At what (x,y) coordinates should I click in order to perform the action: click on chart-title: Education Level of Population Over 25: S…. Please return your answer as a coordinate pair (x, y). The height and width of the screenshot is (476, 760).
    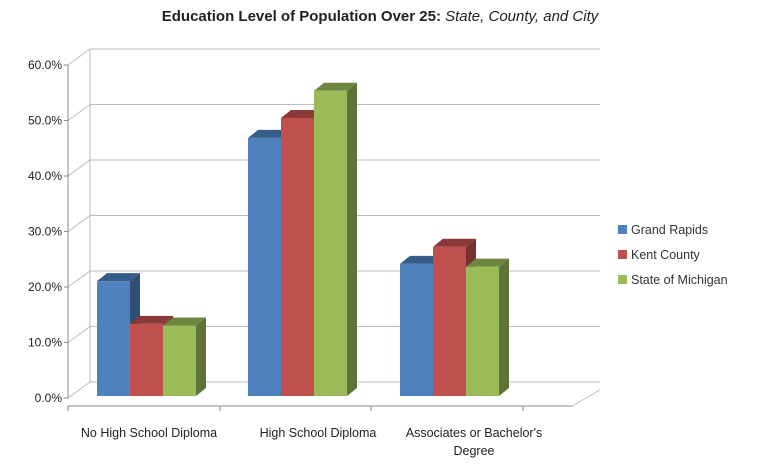
    Looking at the image, I should click on (380, 16).